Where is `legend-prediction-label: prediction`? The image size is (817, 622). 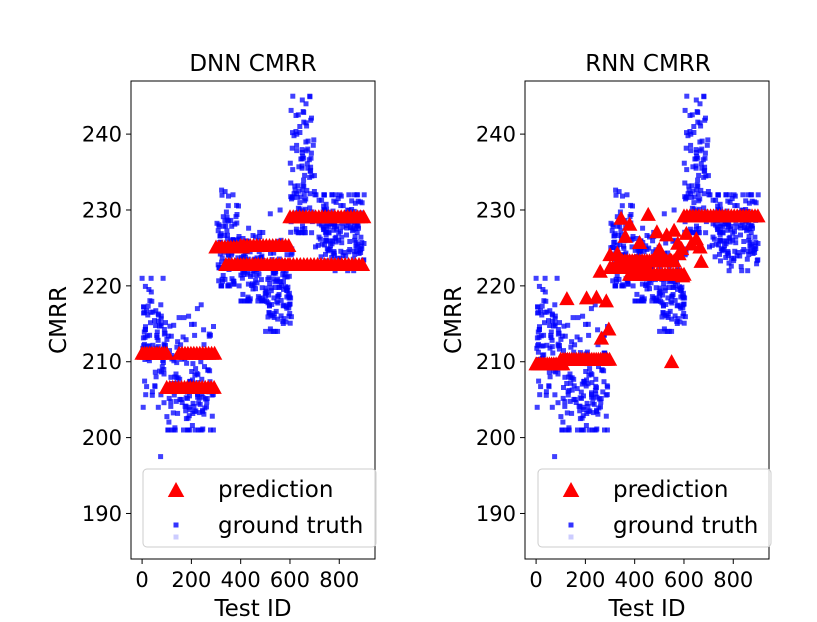
legend-prediction-label: prediction is located at coordinates (275, 490).